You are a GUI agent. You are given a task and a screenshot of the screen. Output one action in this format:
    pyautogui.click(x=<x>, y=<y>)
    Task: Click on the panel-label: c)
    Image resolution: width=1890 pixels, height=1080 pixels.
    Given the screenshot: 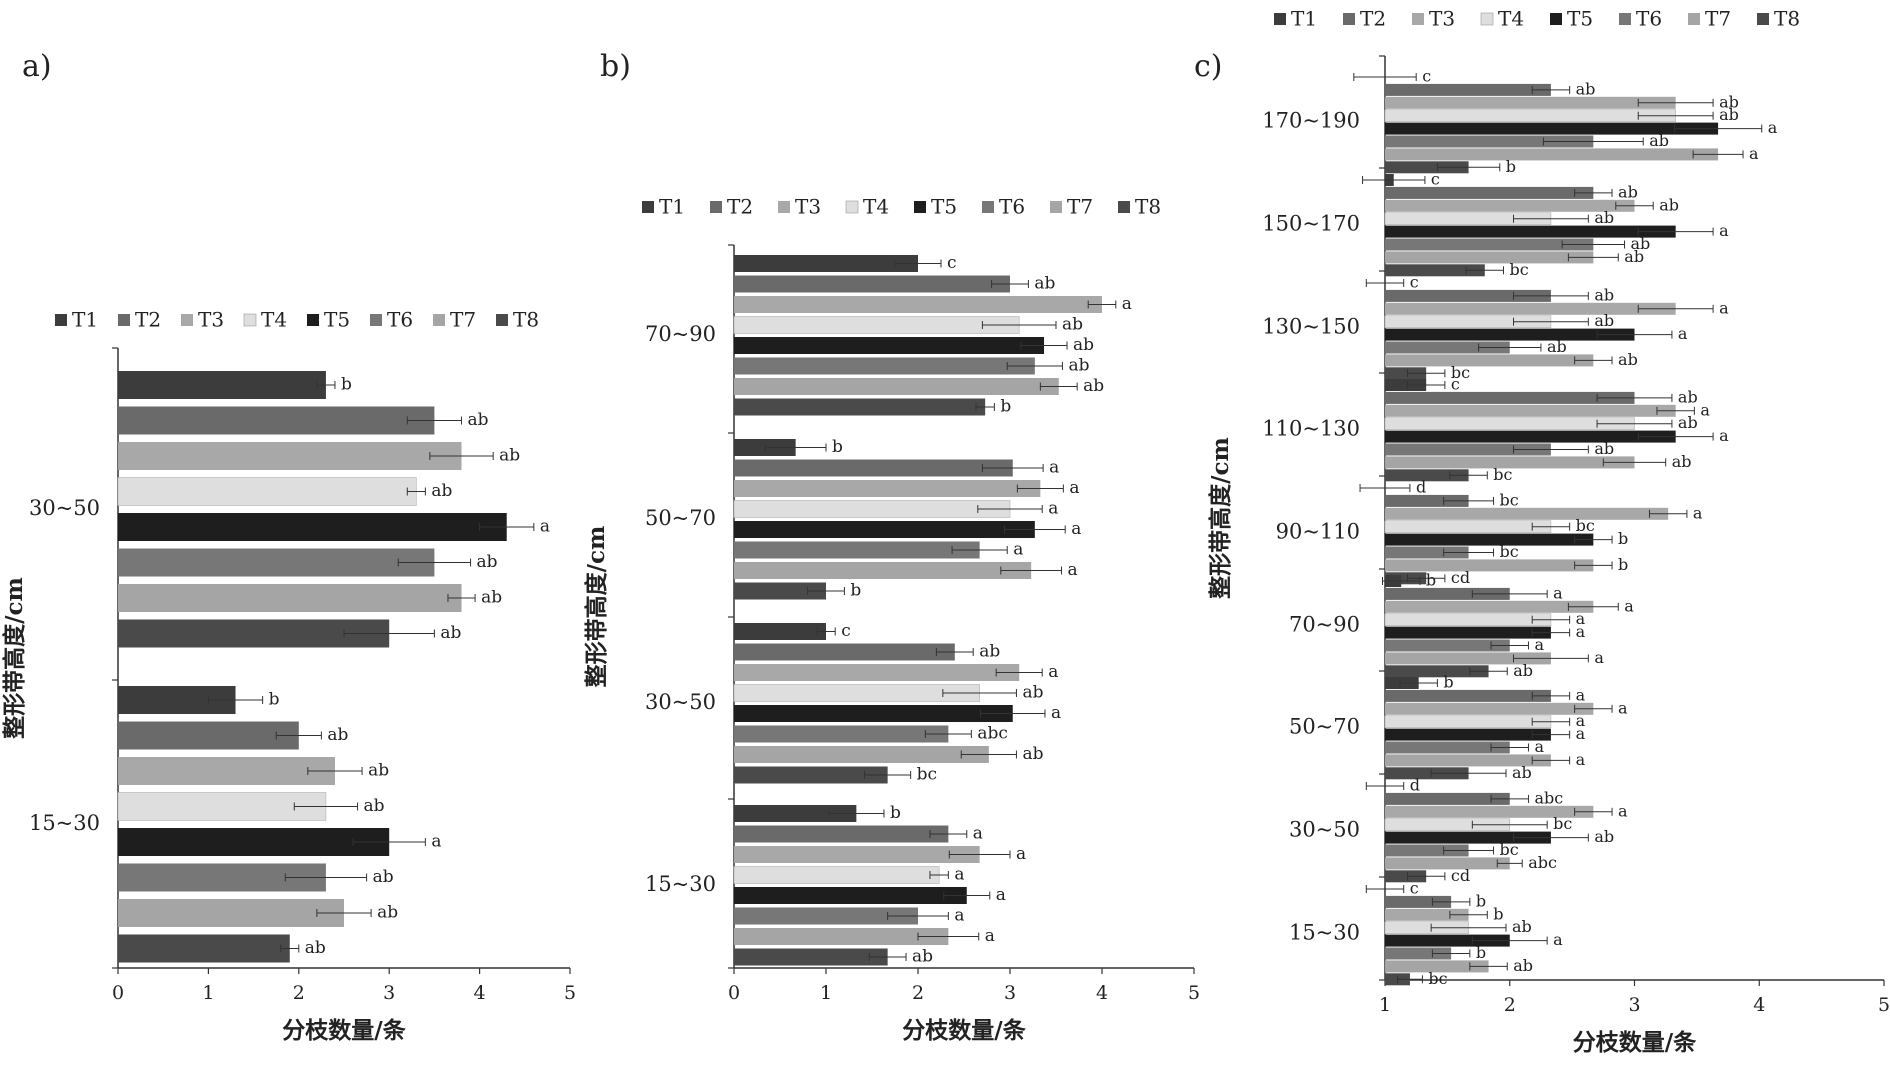 What is the action you would take?
    pyautogui.click(x=1208, y=66)
    